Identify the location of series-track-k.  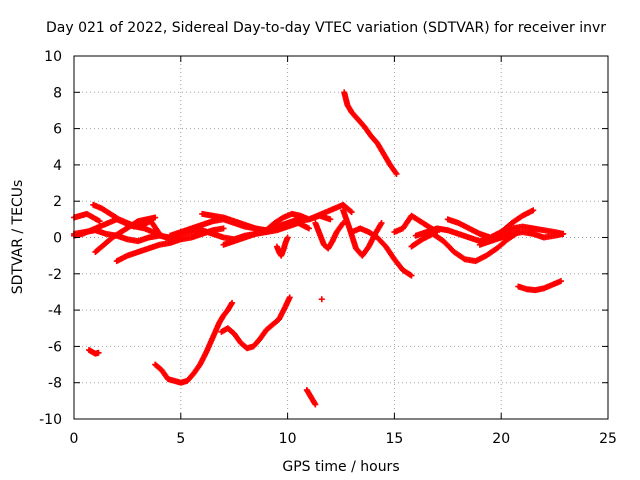
(282, 246).